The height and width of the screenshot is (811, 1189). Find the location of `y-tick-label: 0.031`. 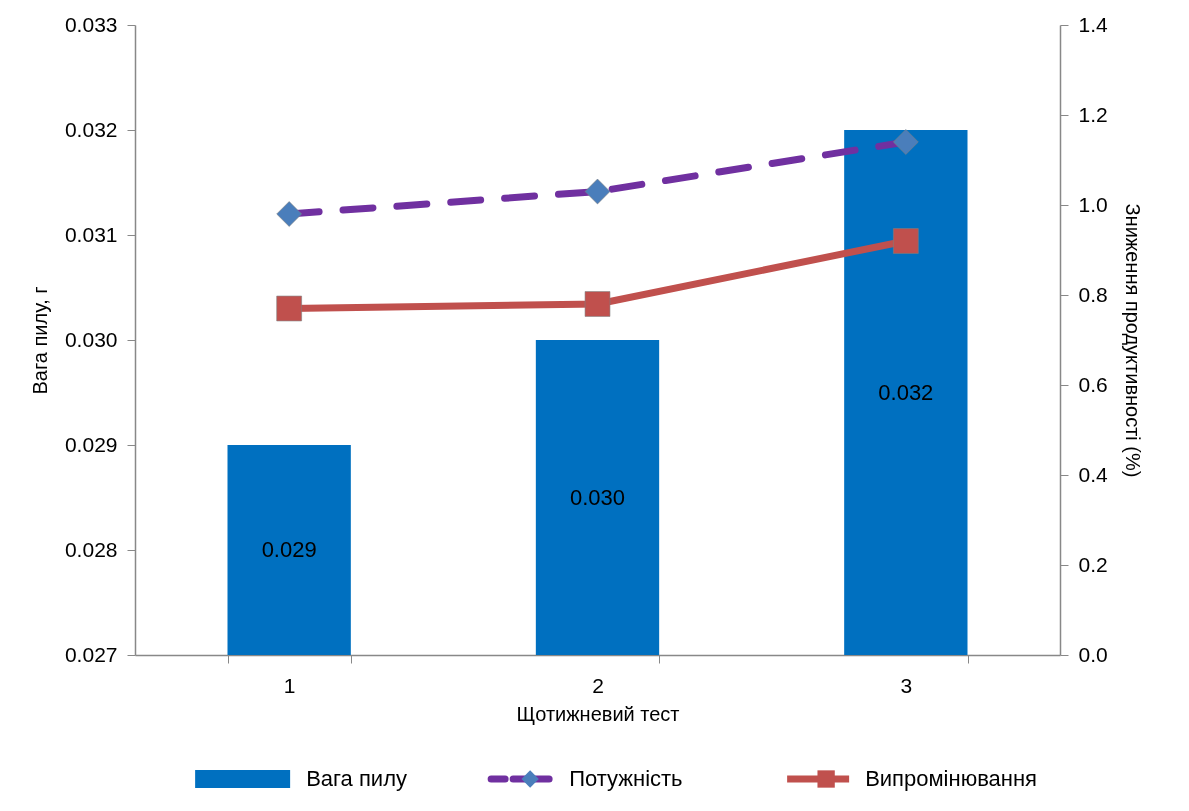

y-tick-label: 0.031 is located at coordinates (91, 234).